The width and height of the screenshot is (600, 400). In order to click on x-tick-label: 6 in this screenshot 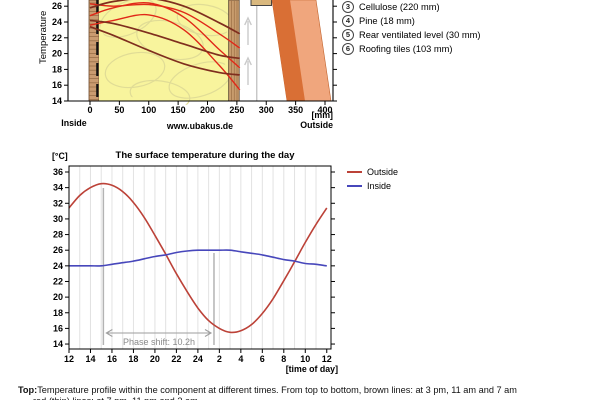, I will do `click(262, 359)`.